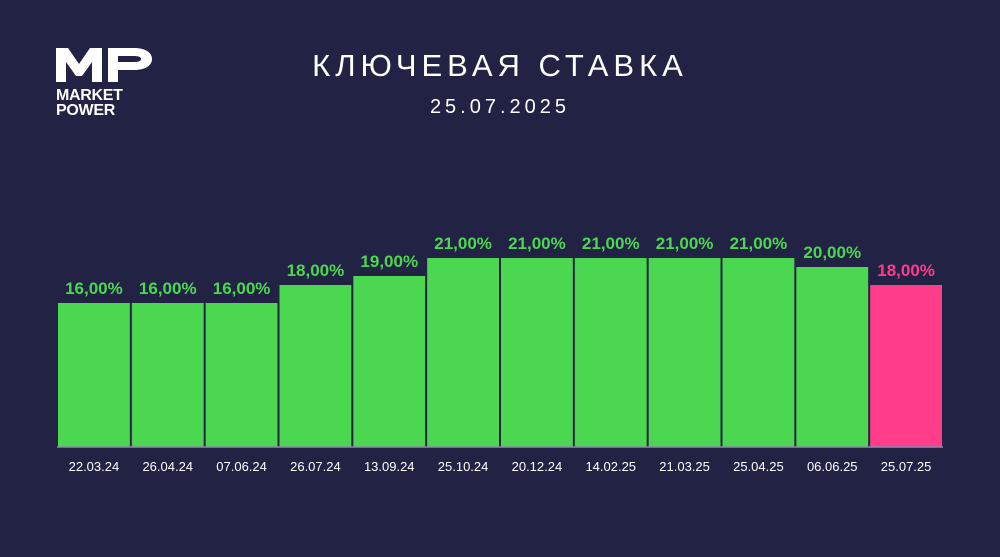  What do you see at coordinates (89, 95) in the screenshot?
I see `logo-line-1: MARKET` at bounding box center [89, 95].